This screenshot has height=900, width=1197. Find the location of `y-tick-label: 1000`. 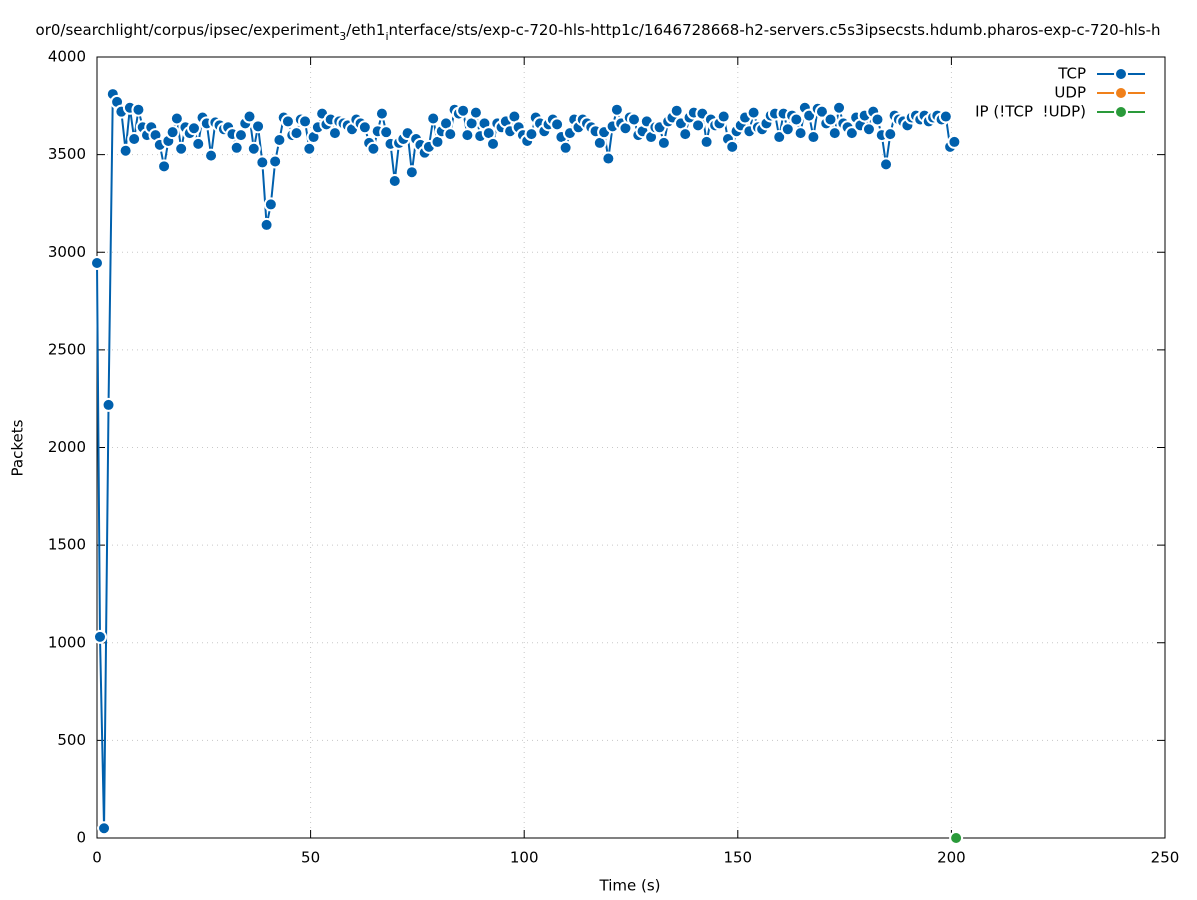

y-tick-label: 1000 is located at coordinates (67, 642).